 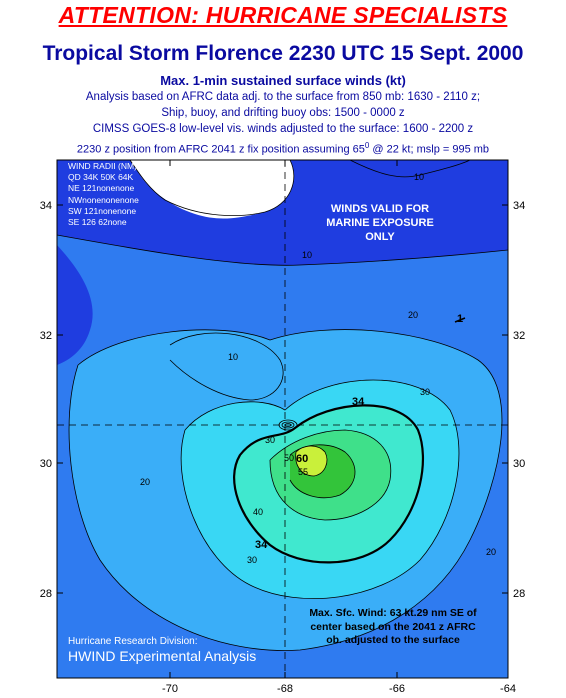 I want to click on marine-notice-line: ONLY, so click(x=380, y=237).